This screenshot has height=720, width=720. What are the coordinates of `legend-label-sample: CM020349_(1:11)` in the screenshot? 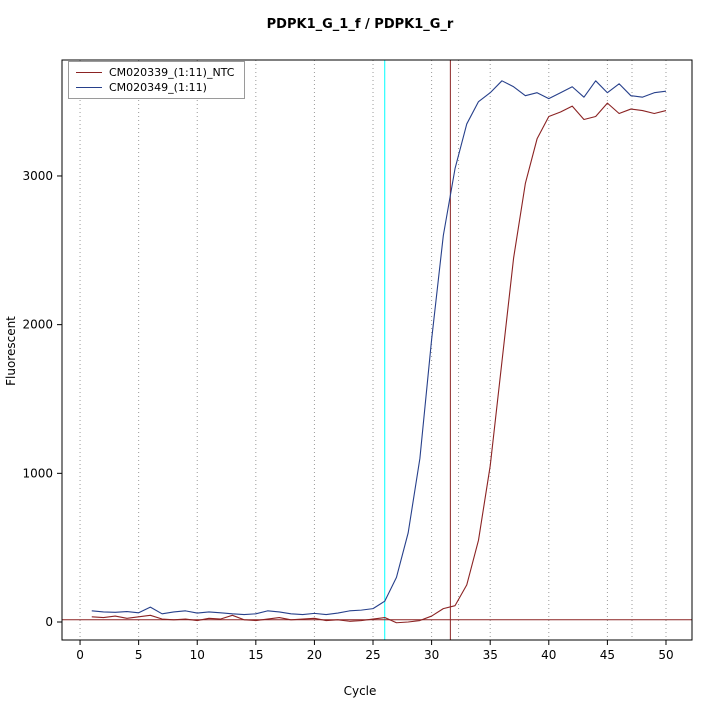 It's located at (158, 87).